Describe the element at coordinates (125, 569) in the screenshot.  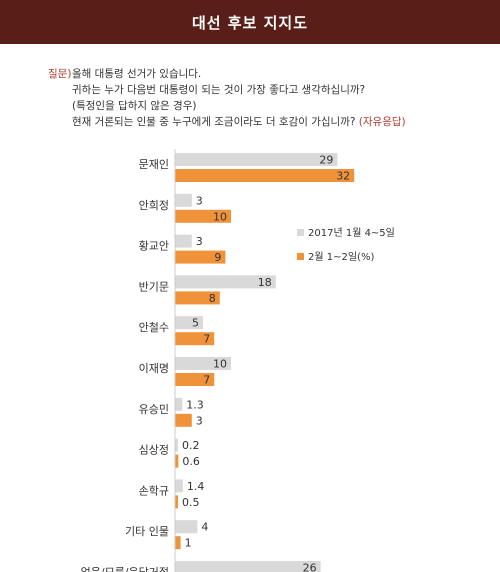
I see `category-label: 없음/모름/응답거절` at that location.